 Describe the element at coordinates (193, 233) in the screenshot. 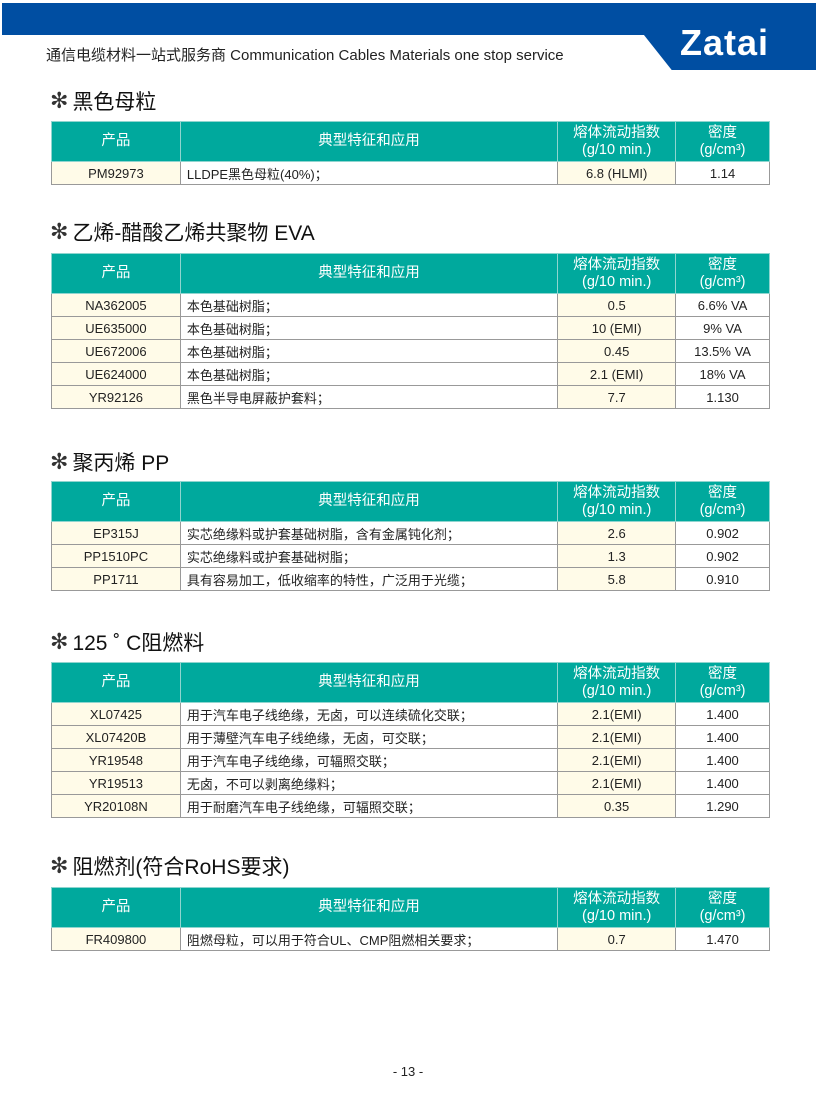

I see `section-title-text: 乙烯-醋酸乙烯共聚物 EVA` at that location.